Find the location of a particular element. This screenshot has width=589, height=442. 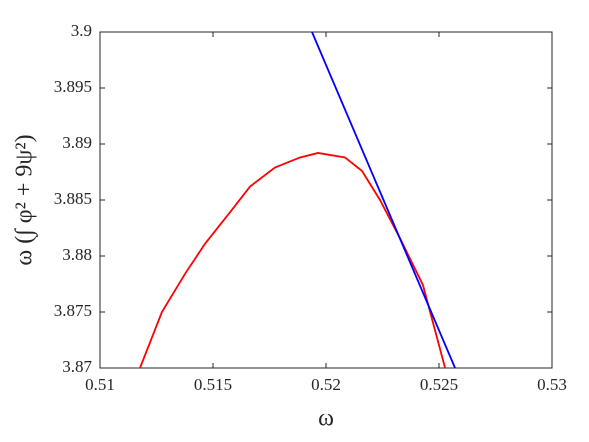

x-tick-label: 0.525 is located at coordinates (439, 384).